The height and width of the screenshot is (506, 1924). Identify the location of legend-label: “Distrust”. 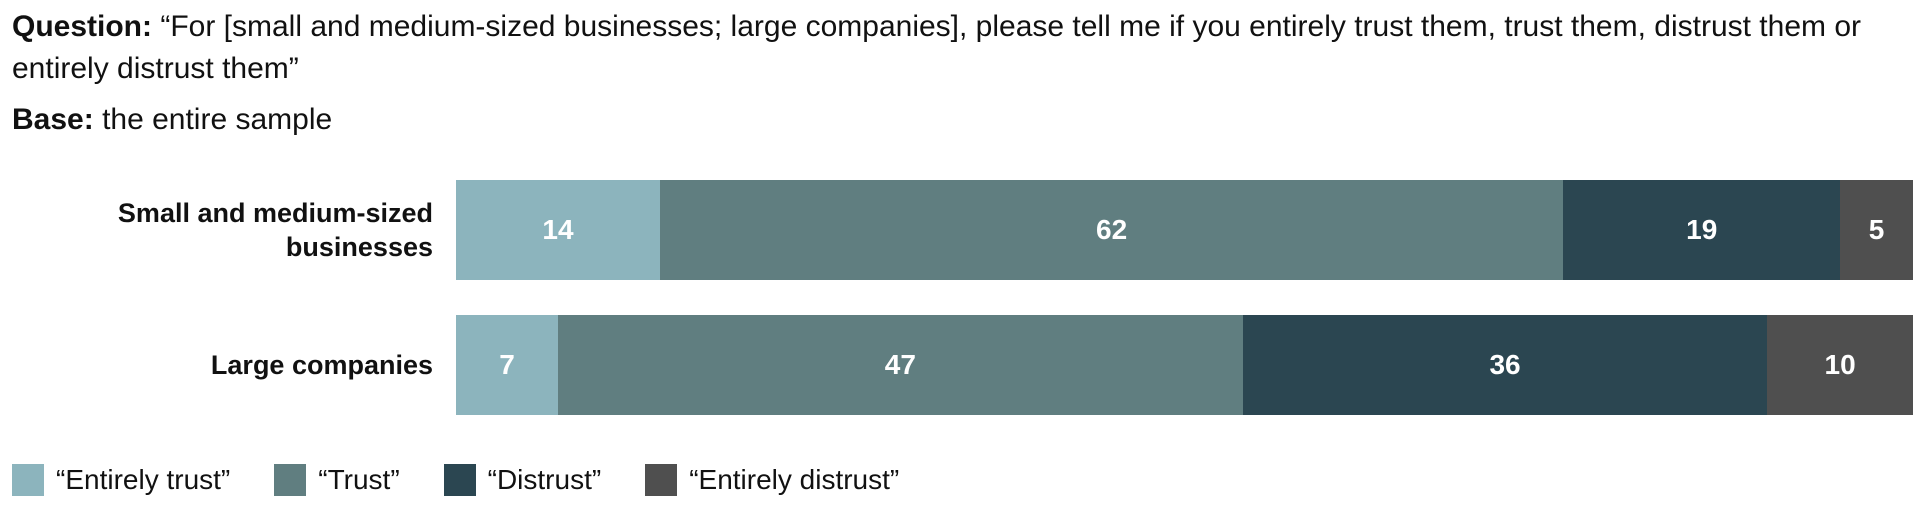
(544, 479).